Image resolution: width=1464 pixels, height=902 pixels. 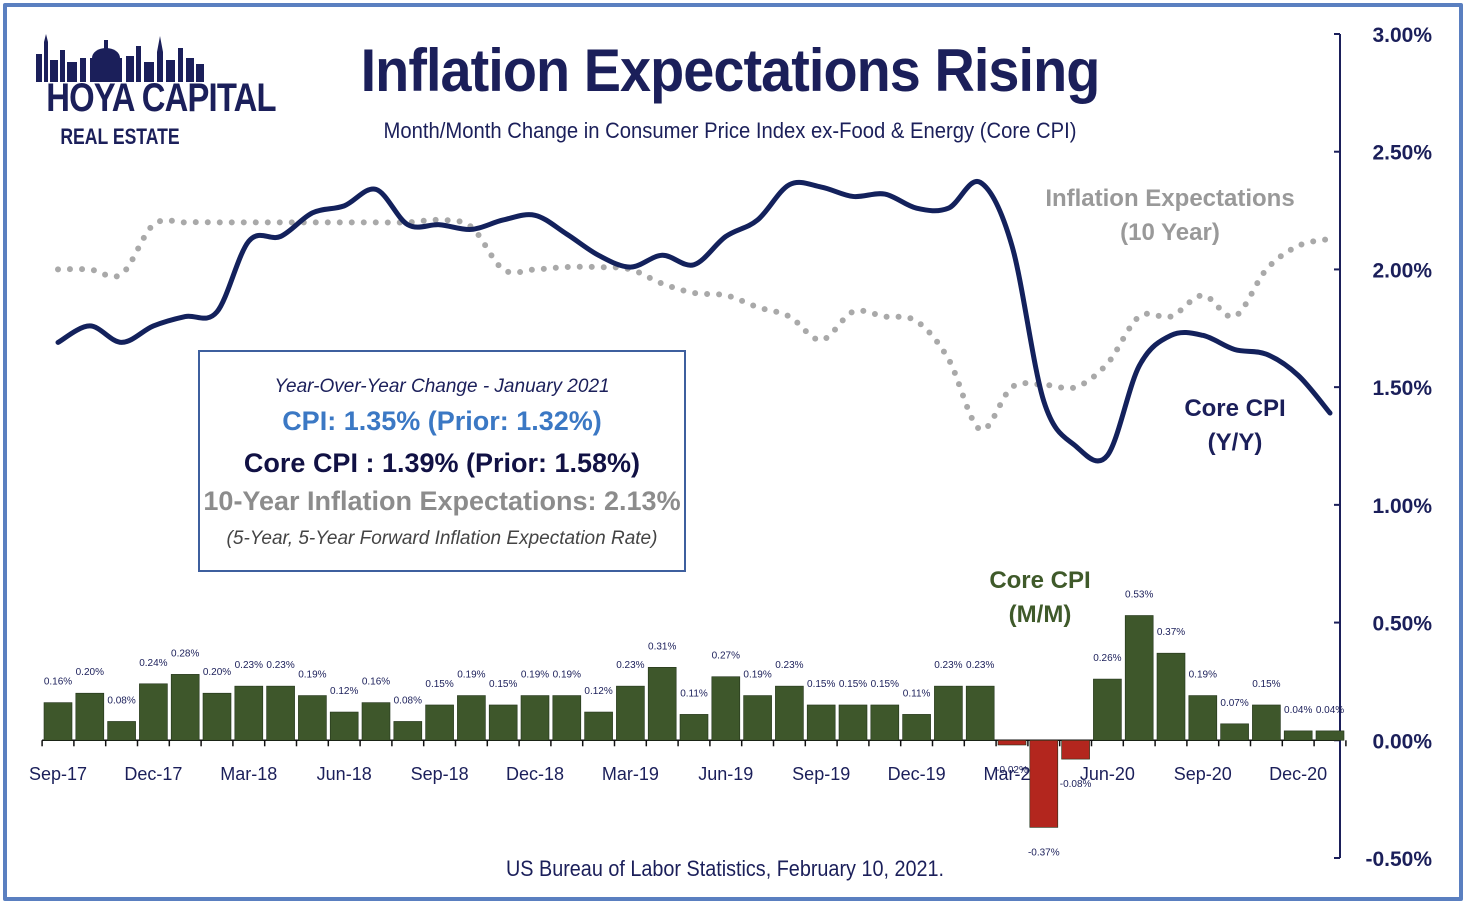 What do you see at coordinates (1235, 408) in the screenshot?
I see `core-yy-series-label-line1: Core CPI` at bounding box center [1235, 408].